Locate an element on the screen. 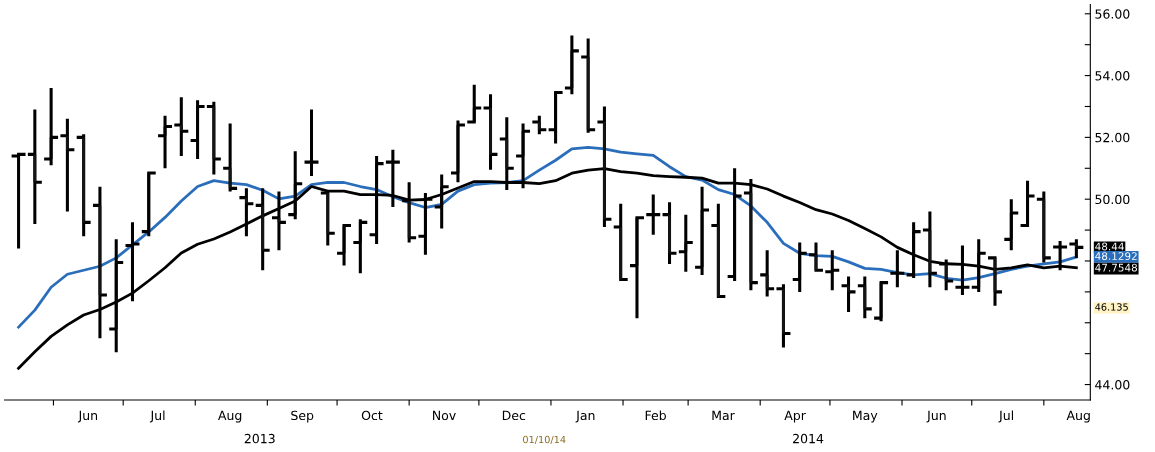 This screenshot has height=452, width=1155. x-tick-label: Mar is located at coordinates (723, 415).